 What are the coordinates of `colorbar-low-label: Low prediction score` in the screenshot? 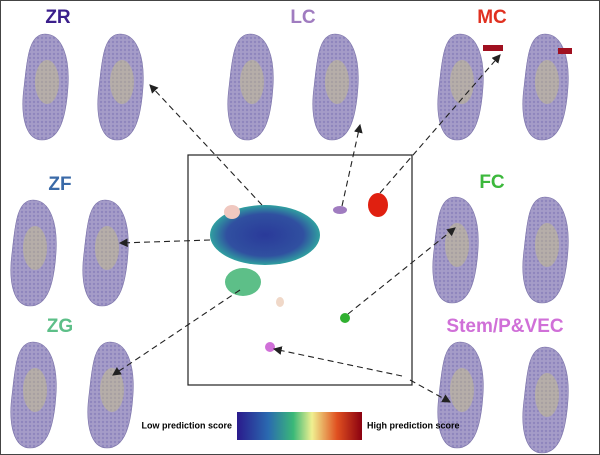 It's located at (186, 425).